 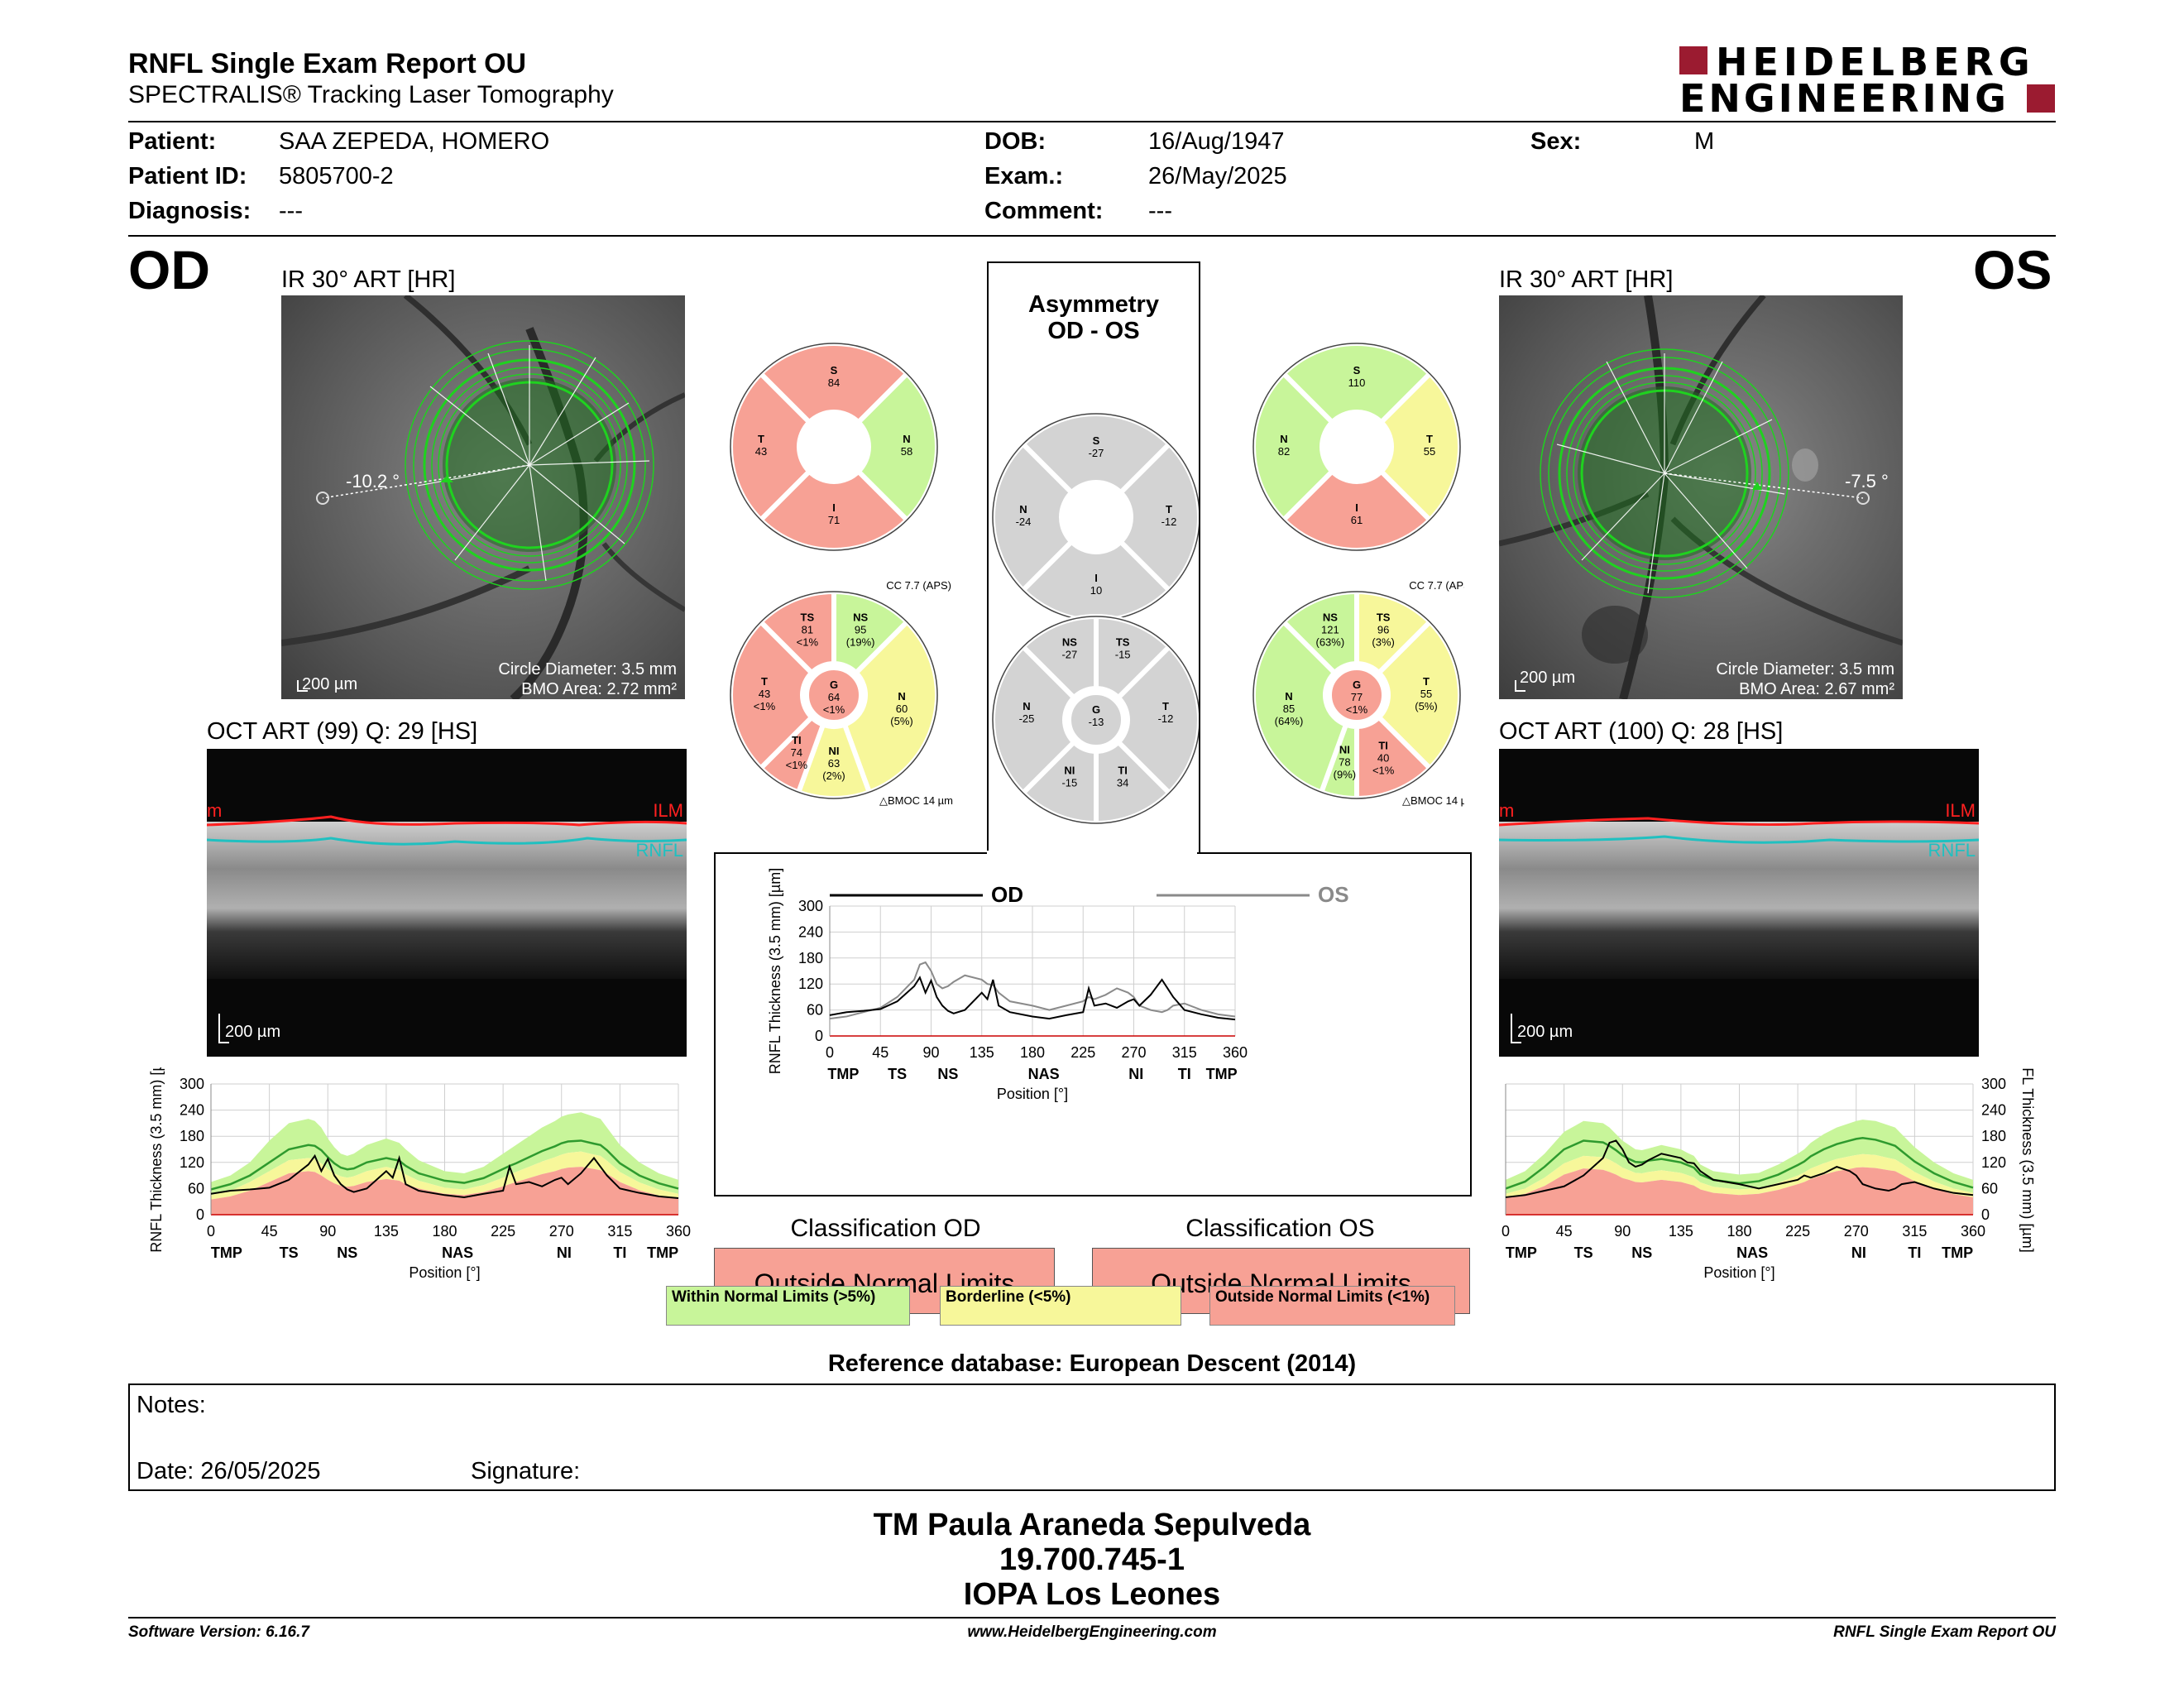 What do you see at coordinates (1357, 370) in the screenshot?
I see `os-quad-s-text-0: S` at bounding box center [1357, 370].